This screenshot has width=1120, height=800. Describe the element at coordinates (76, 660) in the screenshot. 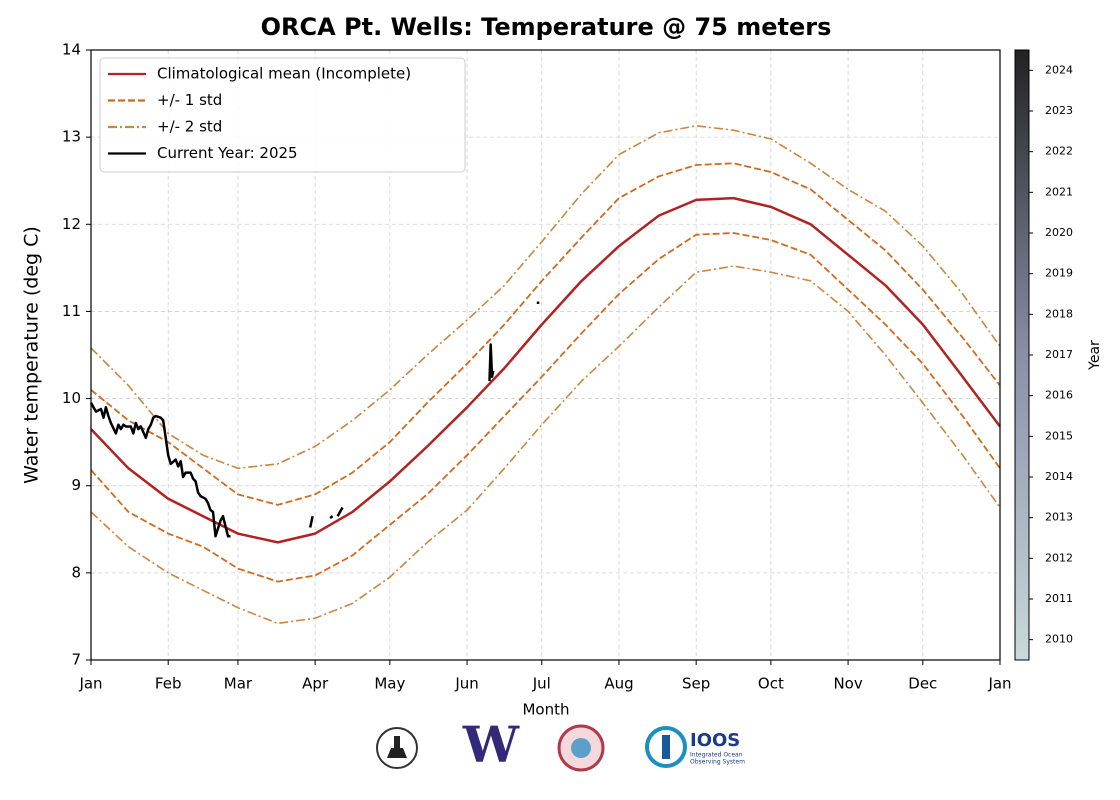

I see `y-tick-label: 7` at that location.